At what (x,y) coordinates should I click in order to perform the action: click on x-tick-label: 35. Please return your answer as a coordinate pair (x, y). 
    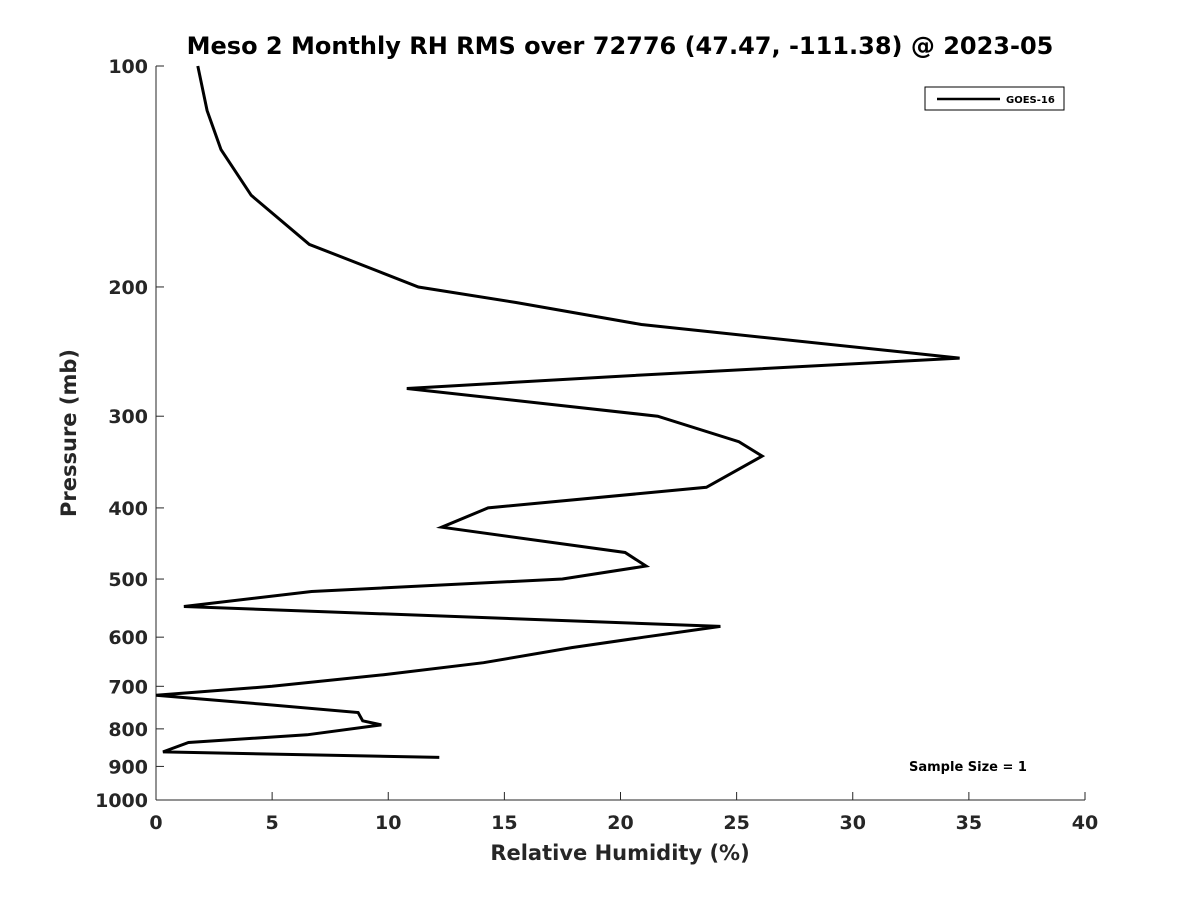
    Looking at the image, I should click on (969, 823).